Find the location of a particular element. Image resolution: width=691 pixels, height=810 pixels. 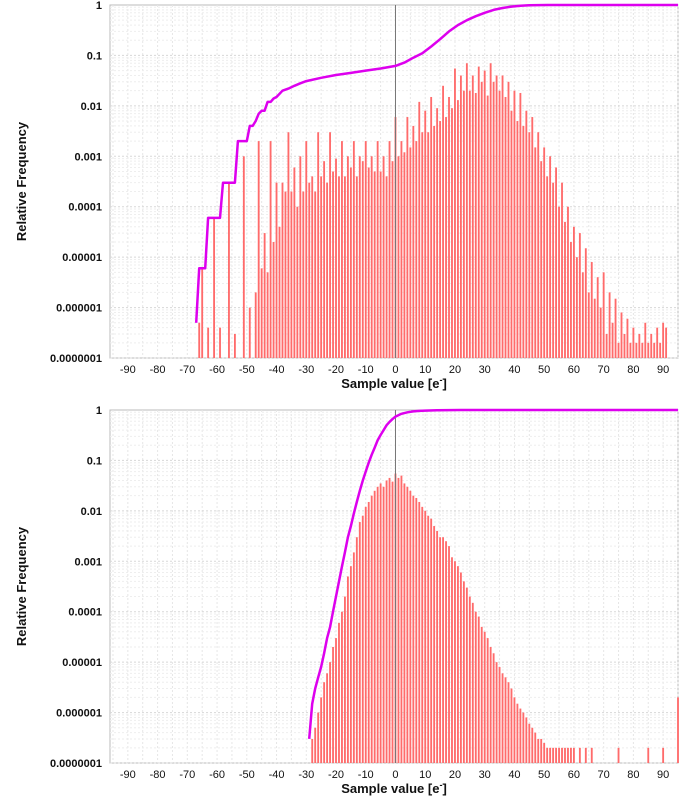

y-tick-label: 0.001 is located at coordinates (88, 157).